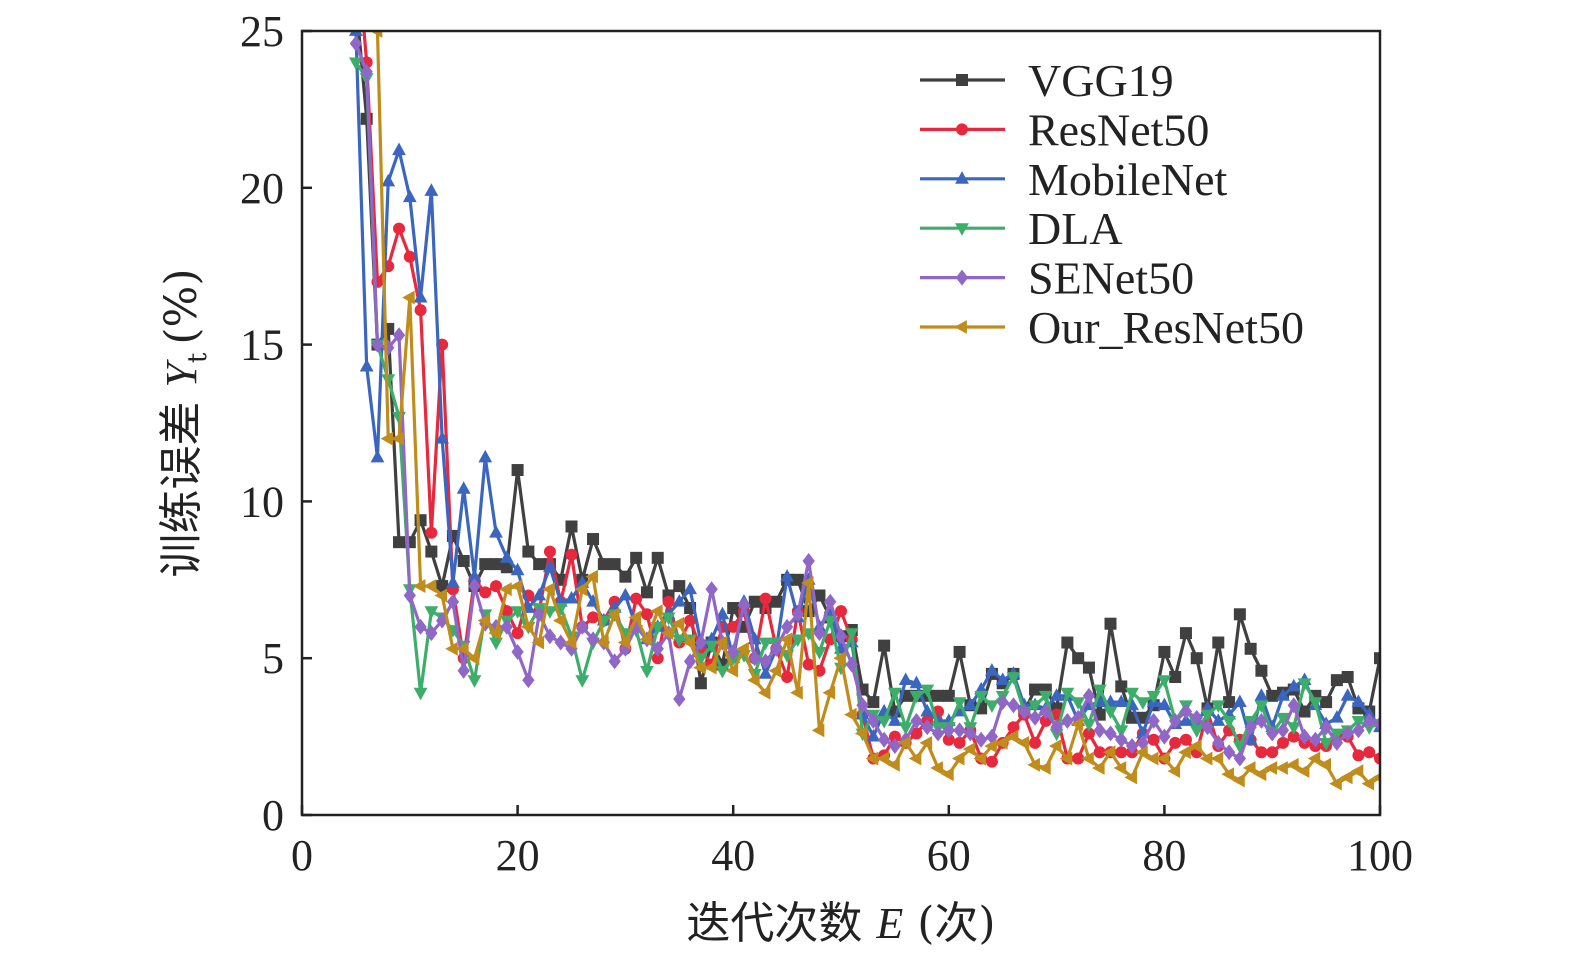 The width and height of the screenshot is (1575, 961). I want to click on x-tick-label: 100, so click(1380, 855).